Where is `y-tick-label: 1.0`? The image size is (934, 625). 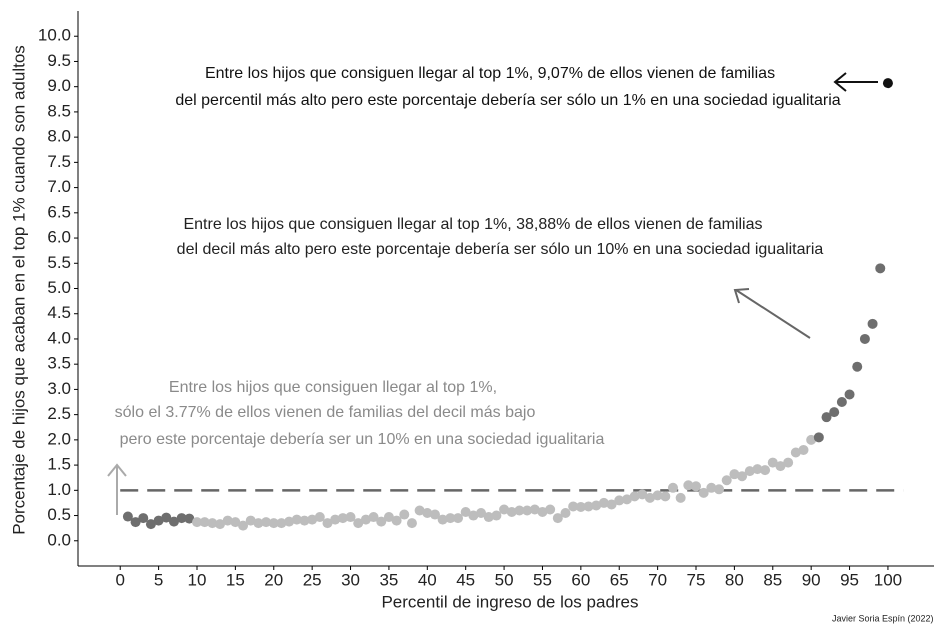
y-tick-label: 1.0 is located at coordinates (59, 489).